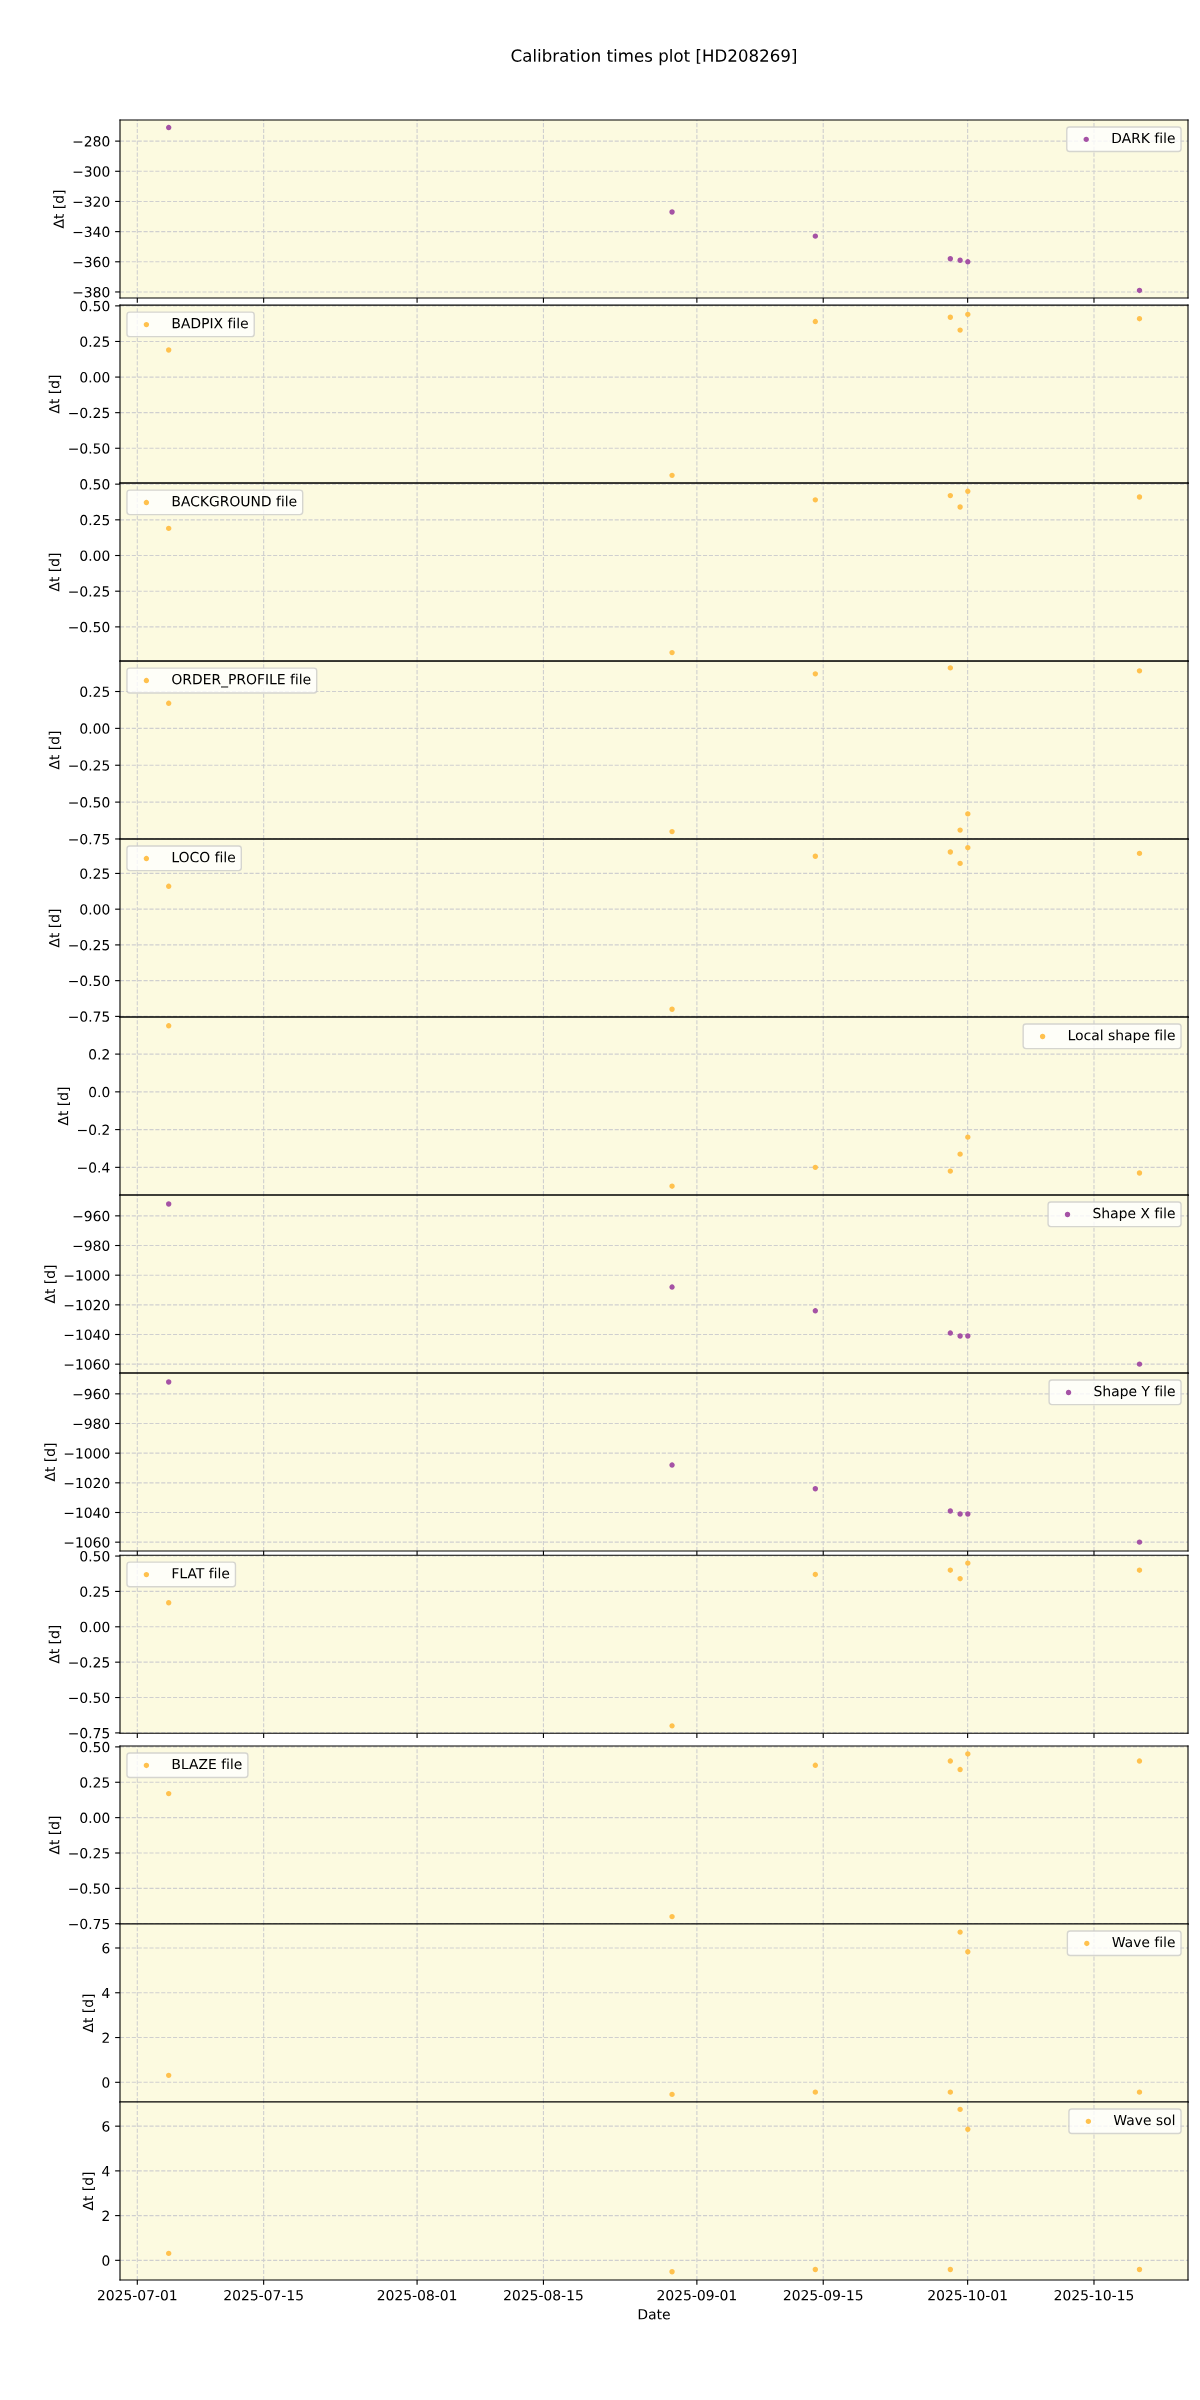 The height and width of the screenshot is (2400, 1200). Describe the element at coordinates (967, 2295) in the screenshot. I see `x-tick-label: 2025-10-01` at that location.